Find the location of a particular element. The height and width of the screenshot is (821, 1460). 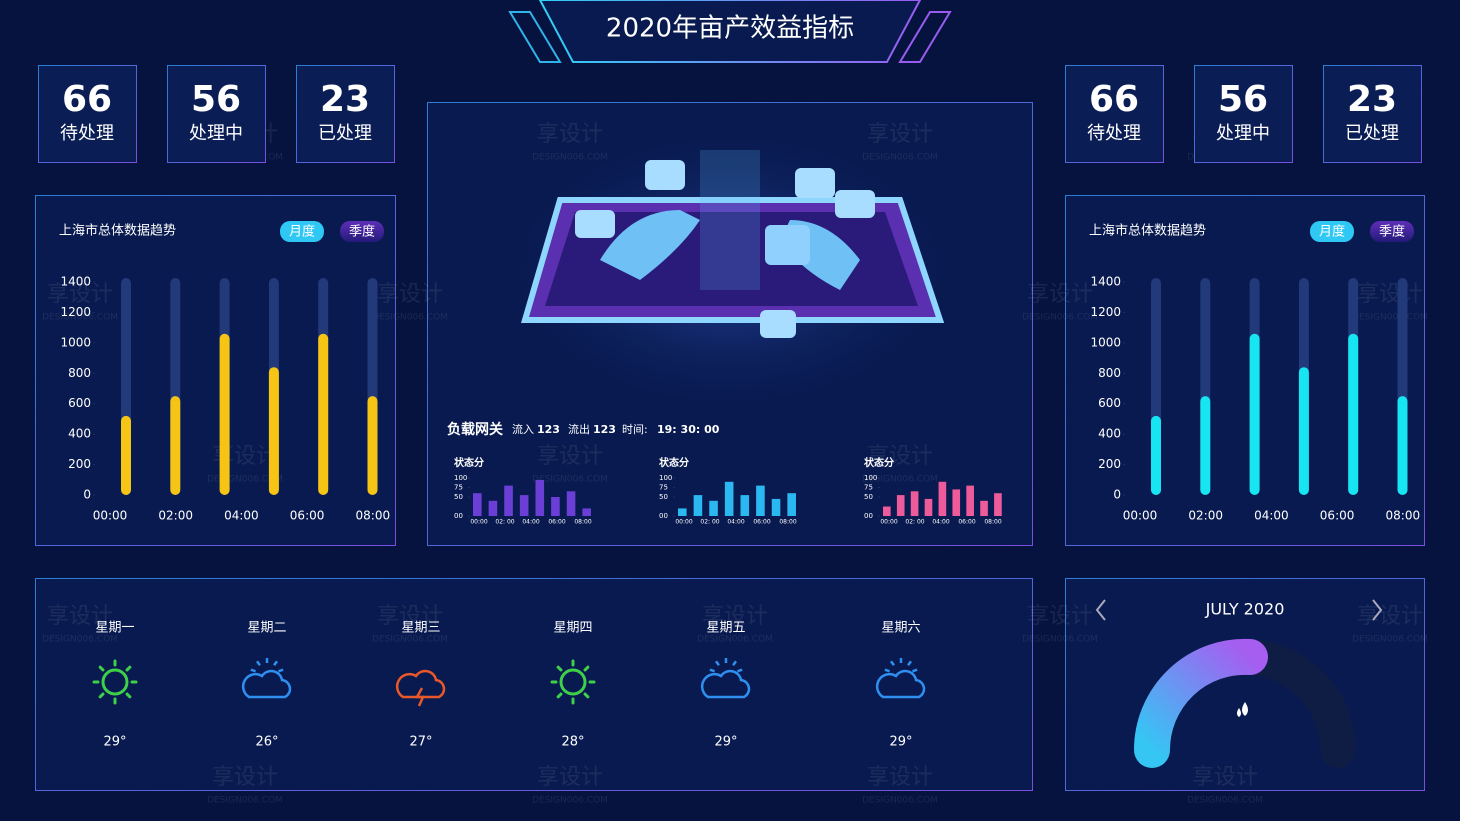

gateway-text: 时间: is located at coordinates (635, 429).